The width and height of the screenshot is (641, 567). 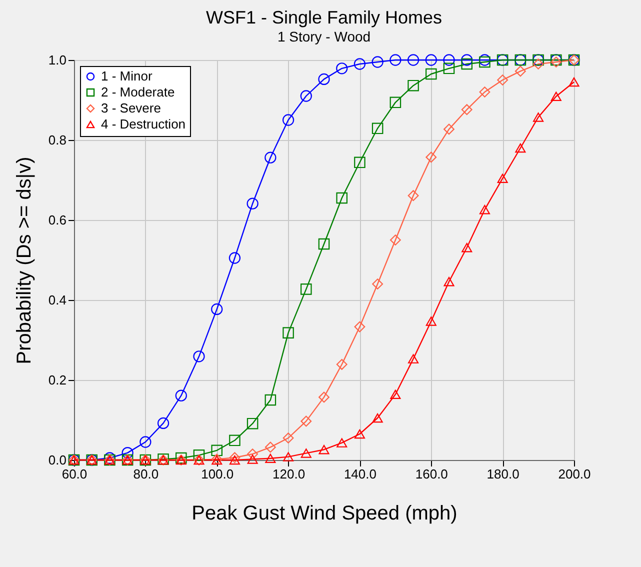 What do you see at coordinates (289, 474) in the screenshot?
I see `x-tick-label: 120.0` at bounding box center [289, 474].